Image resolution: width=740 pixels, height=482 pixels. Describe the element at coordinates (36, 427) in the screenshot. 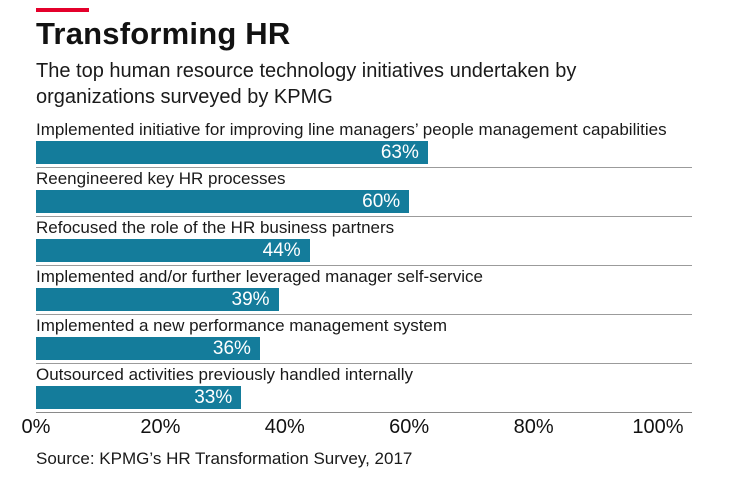

I see `x-axis-tick-label: 0%` at that location.